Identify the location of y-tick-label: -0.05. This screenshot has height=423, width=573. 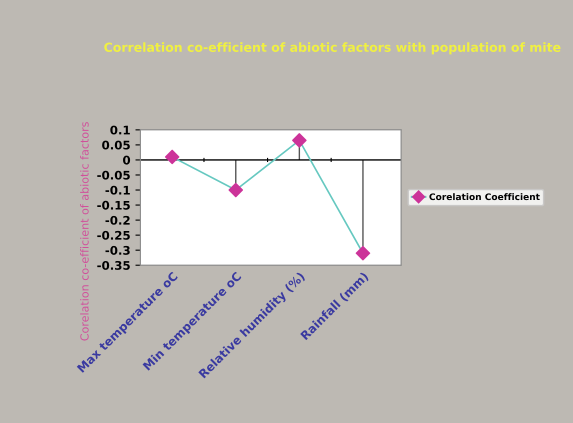
(113, 175).